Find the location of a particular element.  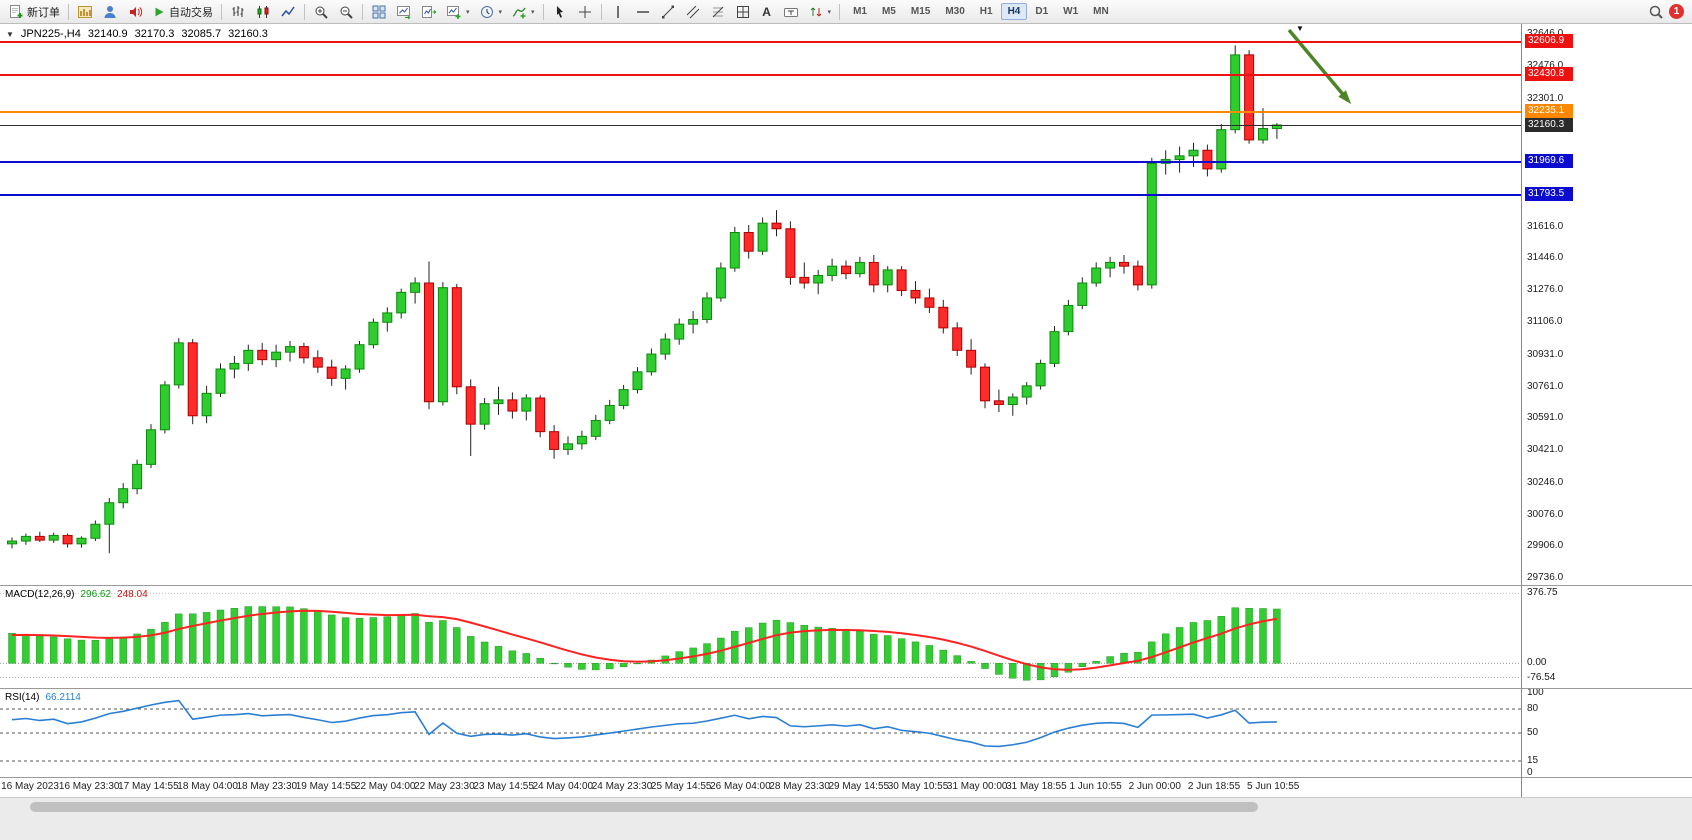

tile-windows-icon is located at coordinates (379, 11).